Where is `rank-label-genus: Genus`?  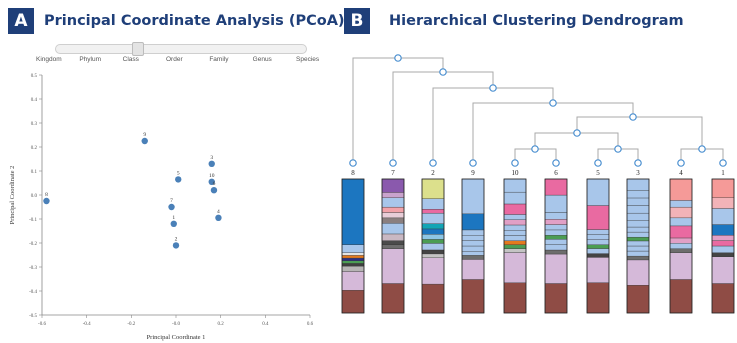 rank-label-genus: Genus is located at coordinates (262, 59).